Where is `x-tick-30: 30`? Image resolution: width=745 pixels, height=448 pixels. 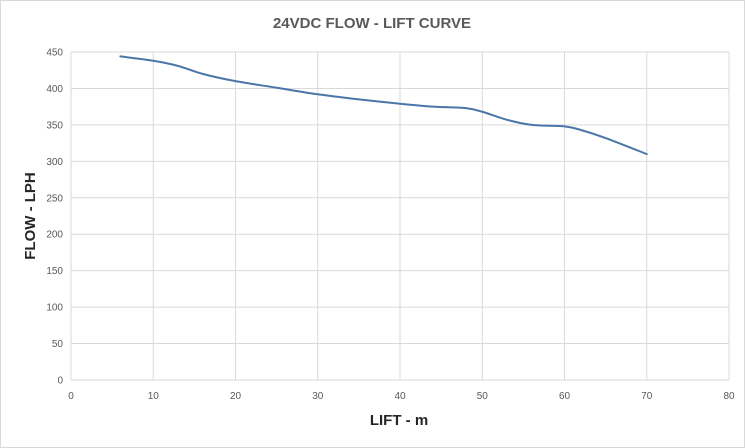 x-tick-30: 30 is located at coordinates (318, 396).